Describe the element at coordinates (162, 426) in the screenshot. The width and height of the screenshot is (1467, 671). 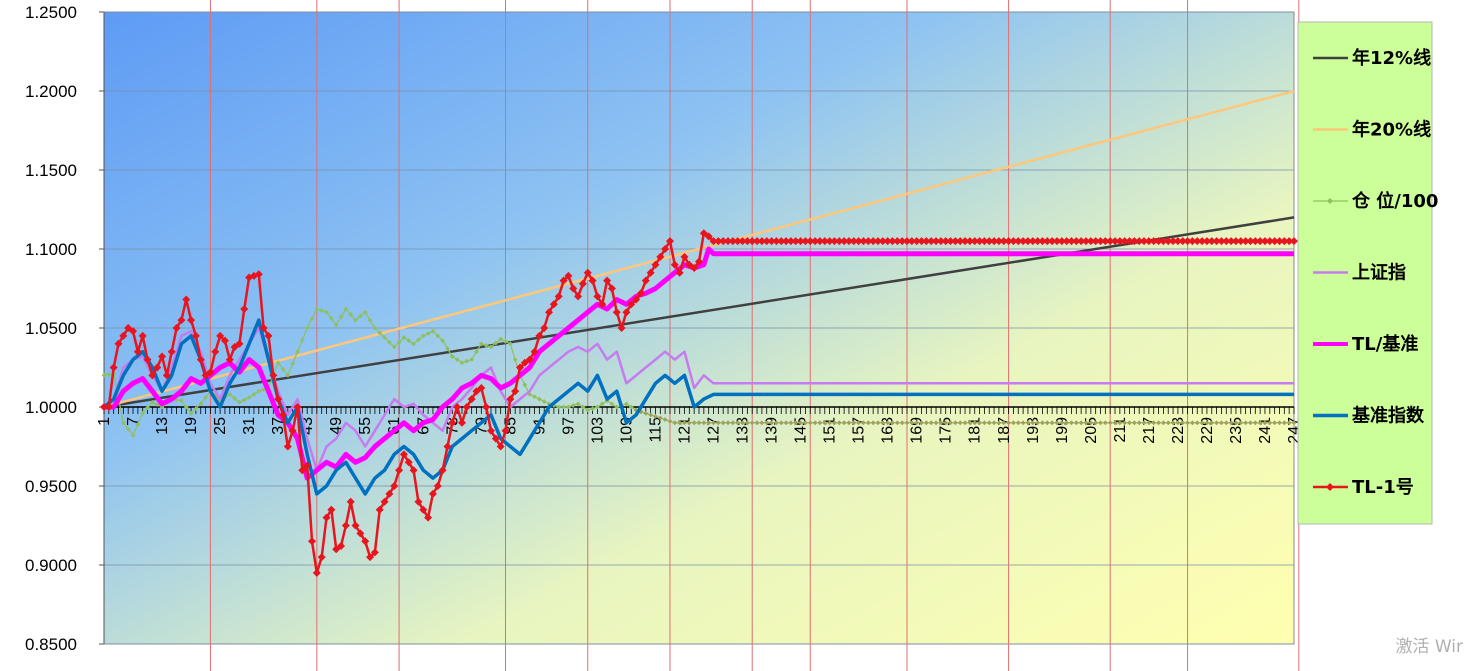
I see `x-tick-label: 13` at that location.